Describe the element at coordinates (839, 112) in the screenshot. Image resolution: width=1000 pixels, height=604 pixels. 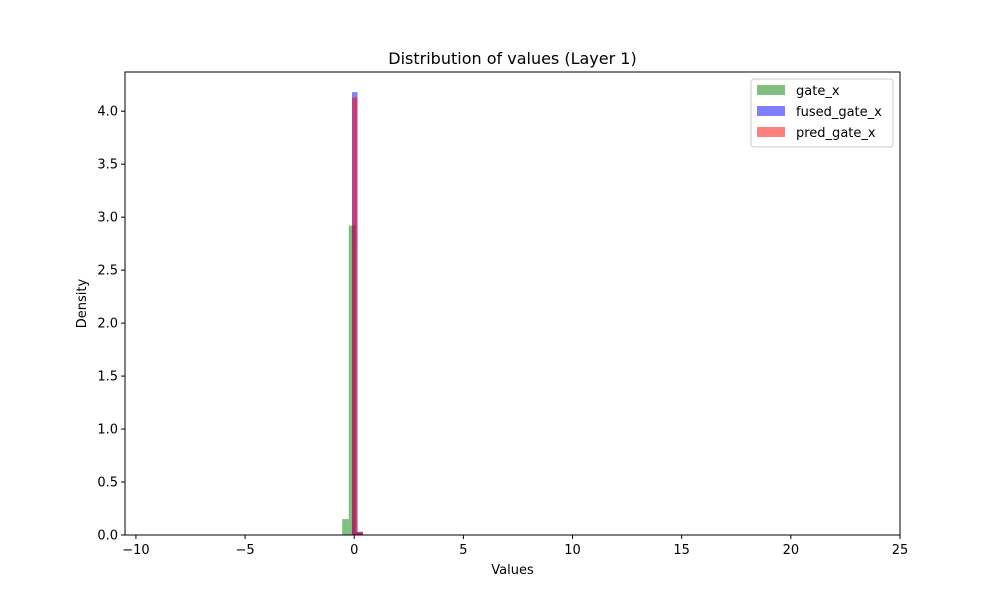
I see `legend-label-fused_gate_x: fused_gate_x` at that location.